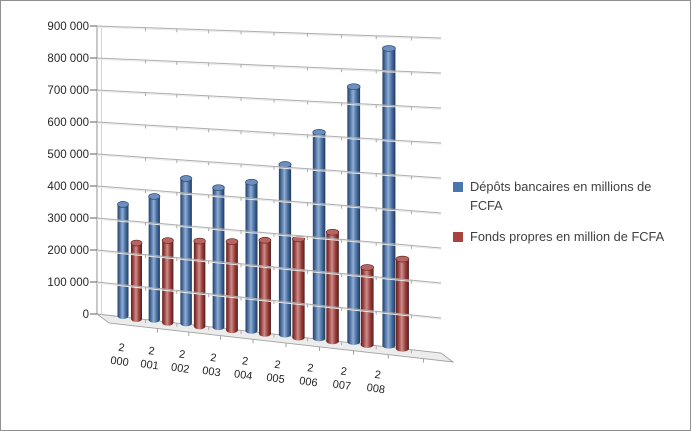  I want to click on bar-depots-2001, so click(154, 258).